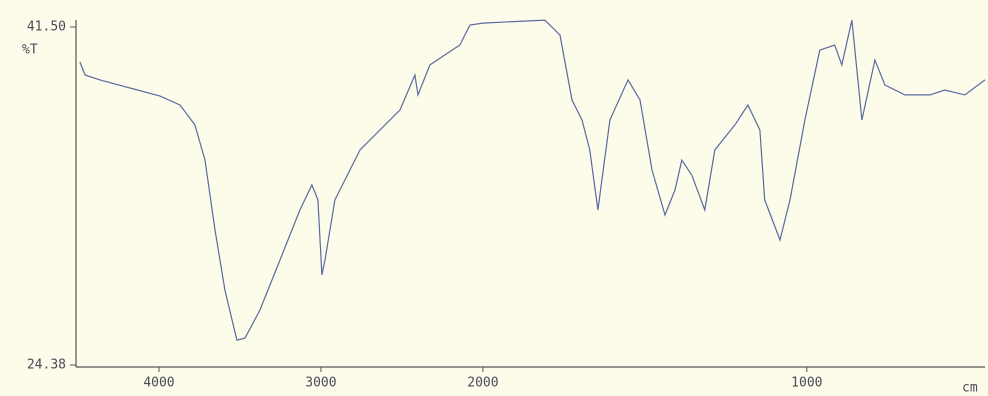 This screenshot has height=396, width=988. What do you see at coordinates (970, 388) in the screenshot?
I see `x-axis-label: cm` at bounding box center [970, 388].